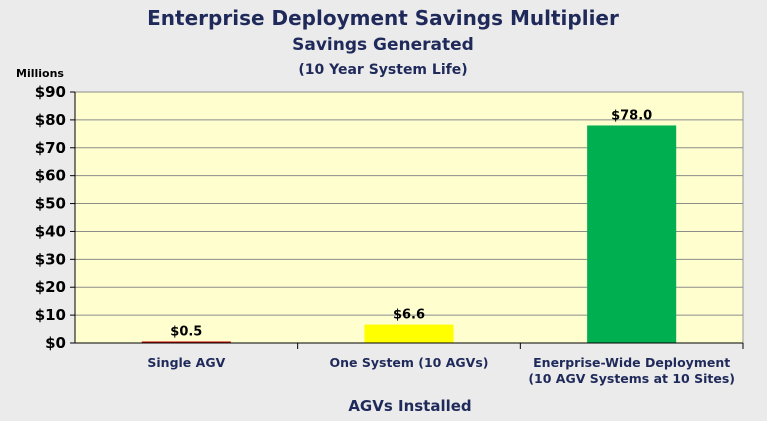 The image size is (767, 421). What do you see at coordinates (186, 362) in the screenshot?
I see `x-tick-label: Single AGV` at bounding box center [186, 362].